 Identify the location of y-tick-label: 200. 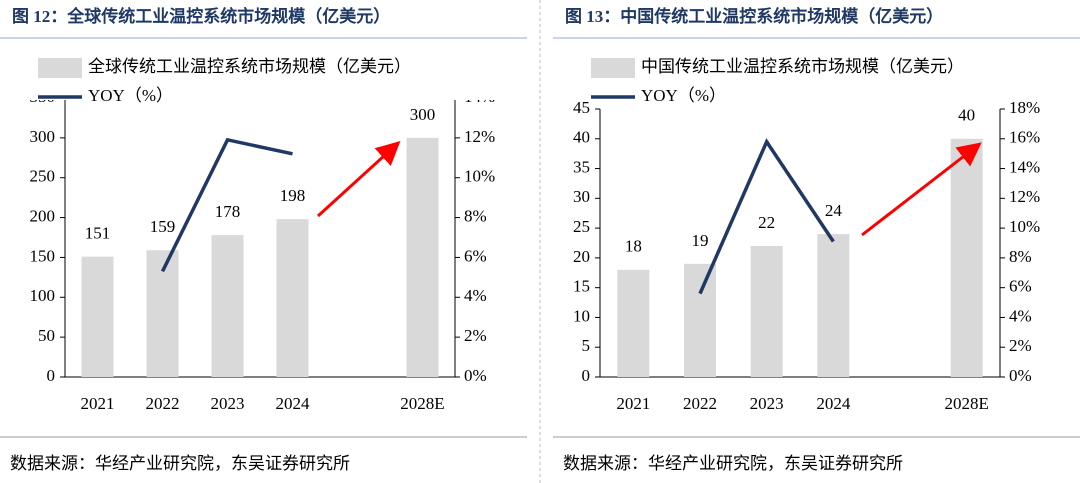
(43, 215).